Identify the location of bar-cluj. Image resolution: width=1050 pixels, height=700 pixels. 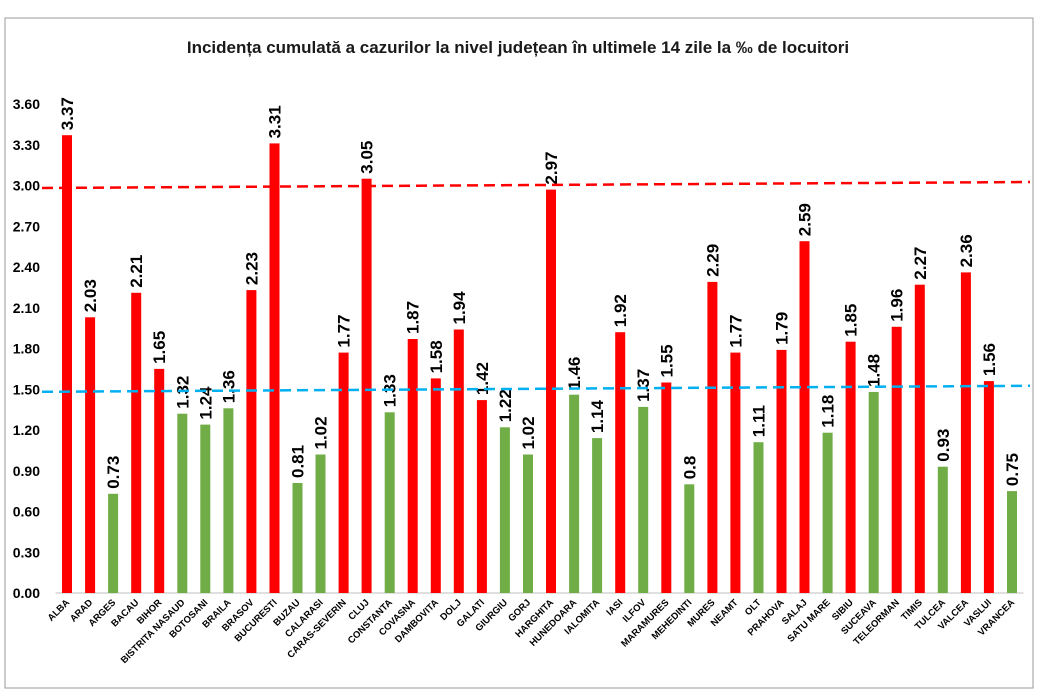
(366, 385).